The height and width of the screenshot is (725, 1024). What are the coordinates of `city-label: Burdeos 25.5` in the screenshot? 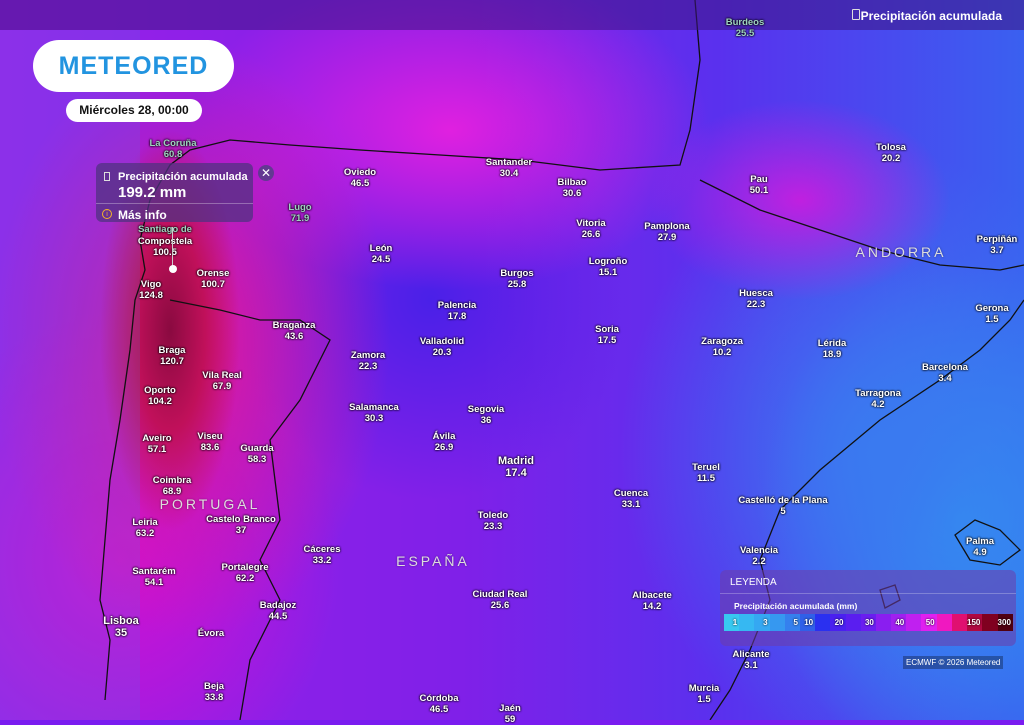 It's located at (745, 28).